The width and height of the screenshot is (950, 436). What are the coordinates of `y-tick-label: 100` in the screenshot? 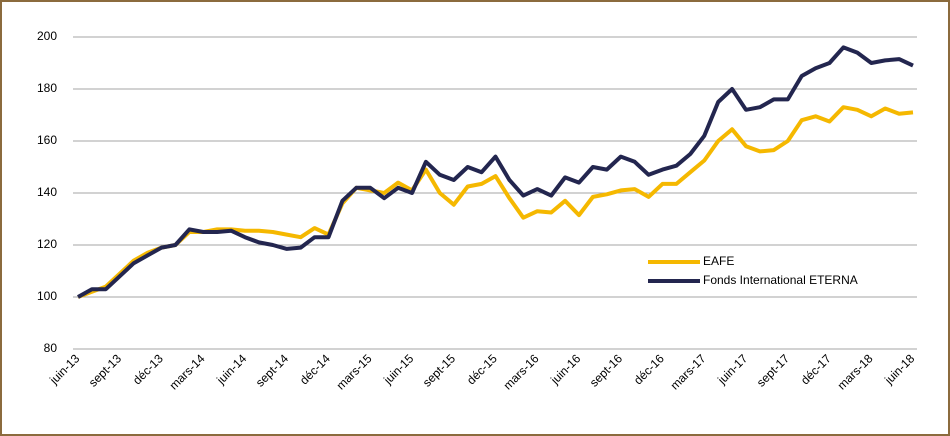 It's located at (47, 296).